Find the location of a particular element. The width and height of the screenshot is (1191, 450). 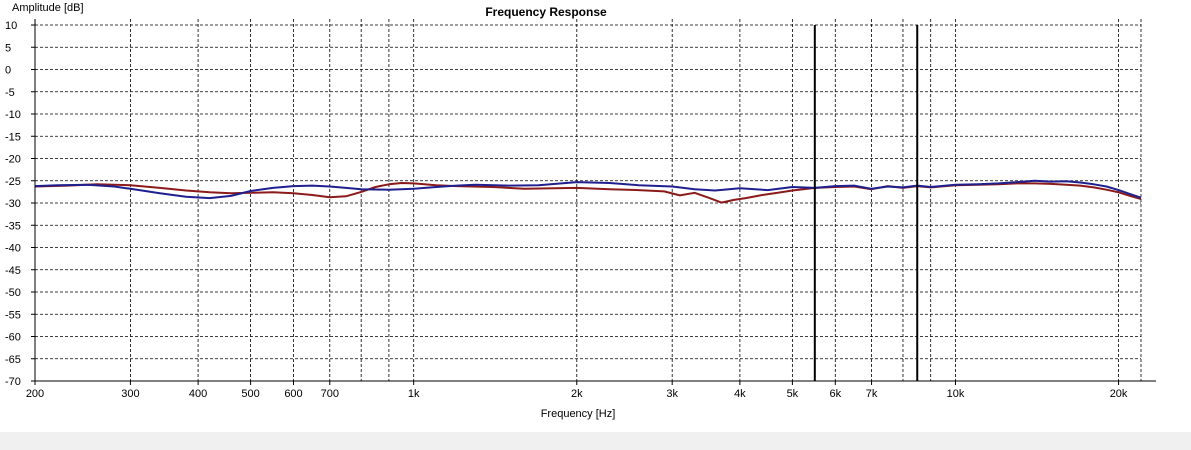

x-tick-label: 1k is located at coordinates (414, 394).